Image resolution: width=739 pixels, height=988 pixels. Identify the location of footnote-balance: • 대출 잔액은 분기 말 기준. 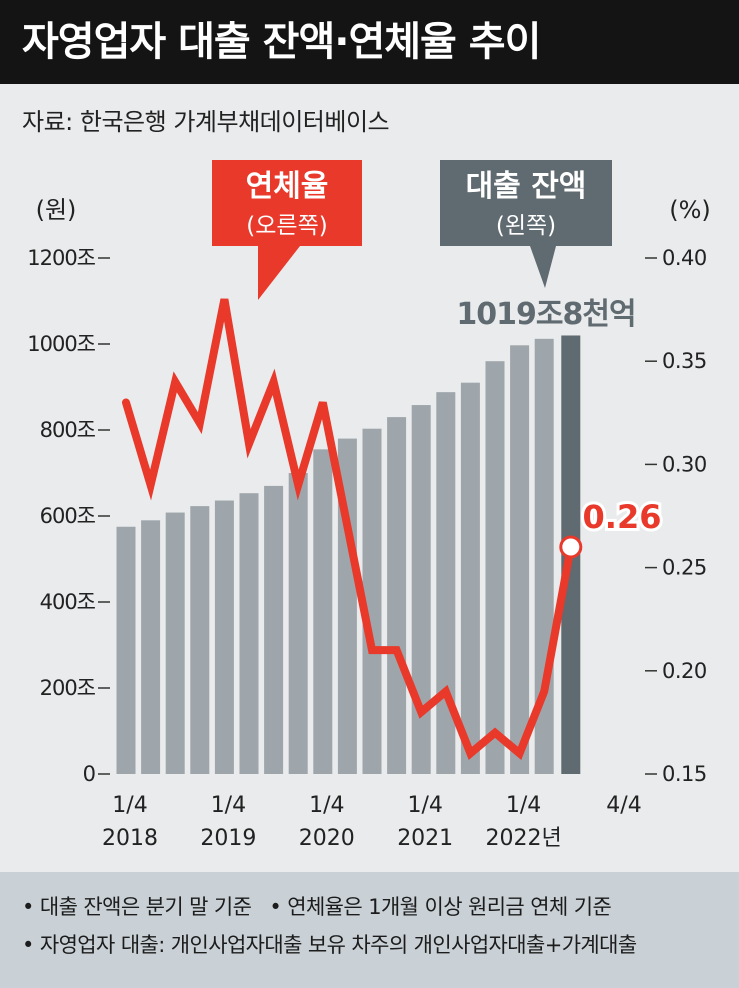
(137, 907).